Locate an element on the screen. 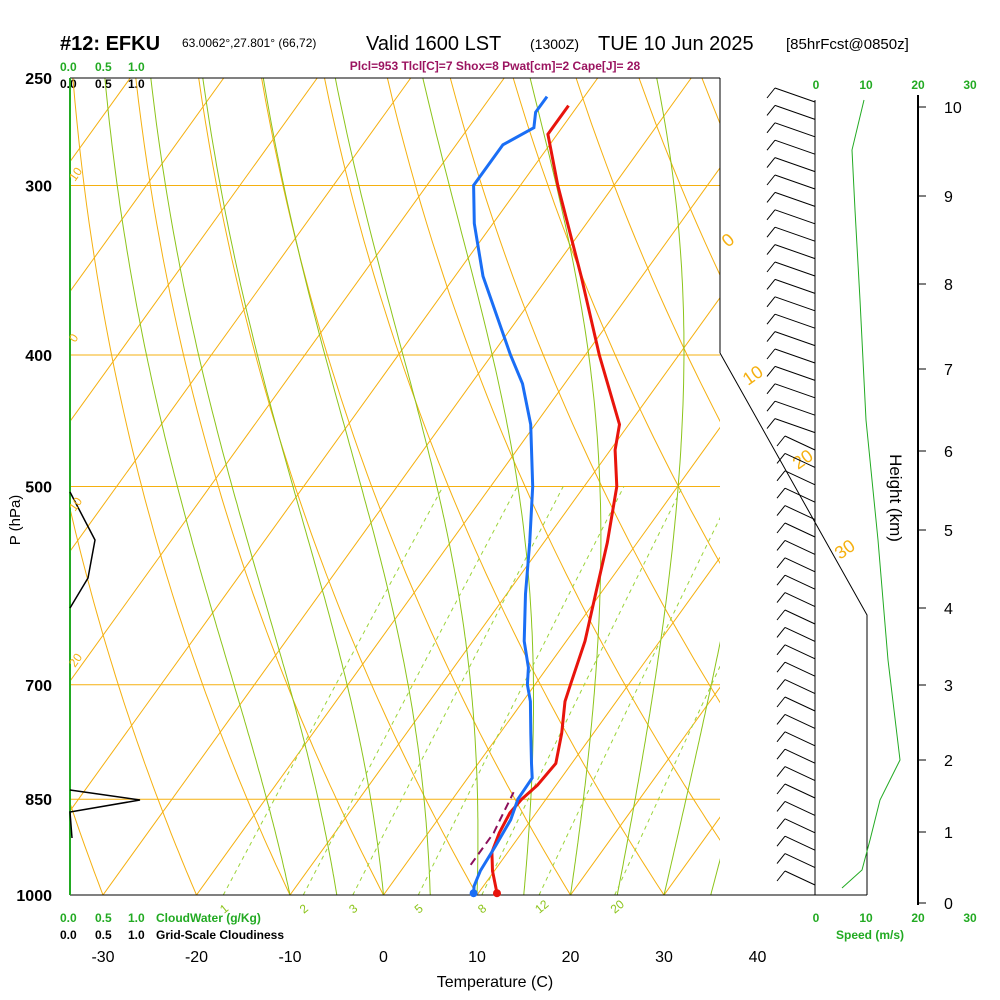 This screenshot has width=1000, height=1000. height-tick-label: 7 is located at coordinates (948, 370).